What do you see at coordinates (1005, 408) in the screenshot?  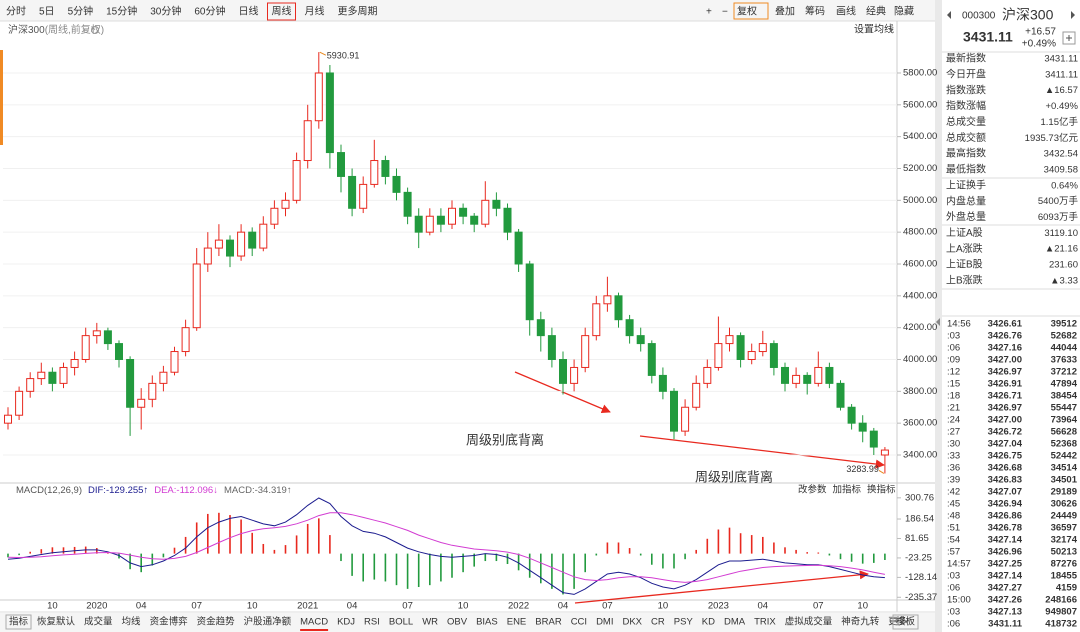 I see `trade-price: 3426.97` at bounding box center [1005, 408].